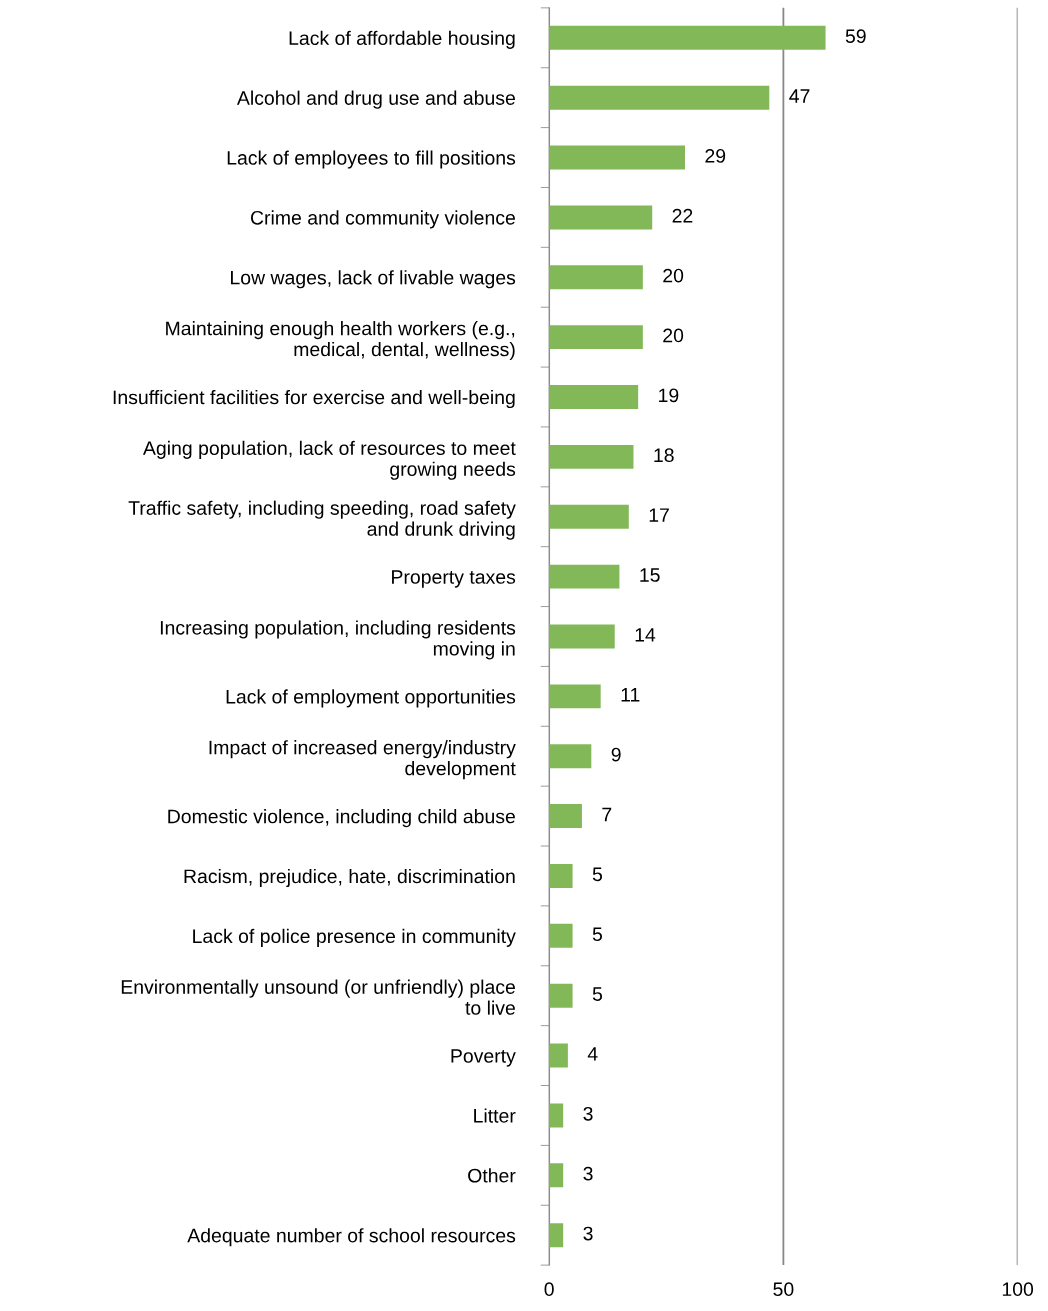 The width and height of the screenshot is (1048, 1311). Describe the element at coordinates (371, 159) in the screenshot. I see `y-tick-label: Lack of employees to fill positions` at that location.